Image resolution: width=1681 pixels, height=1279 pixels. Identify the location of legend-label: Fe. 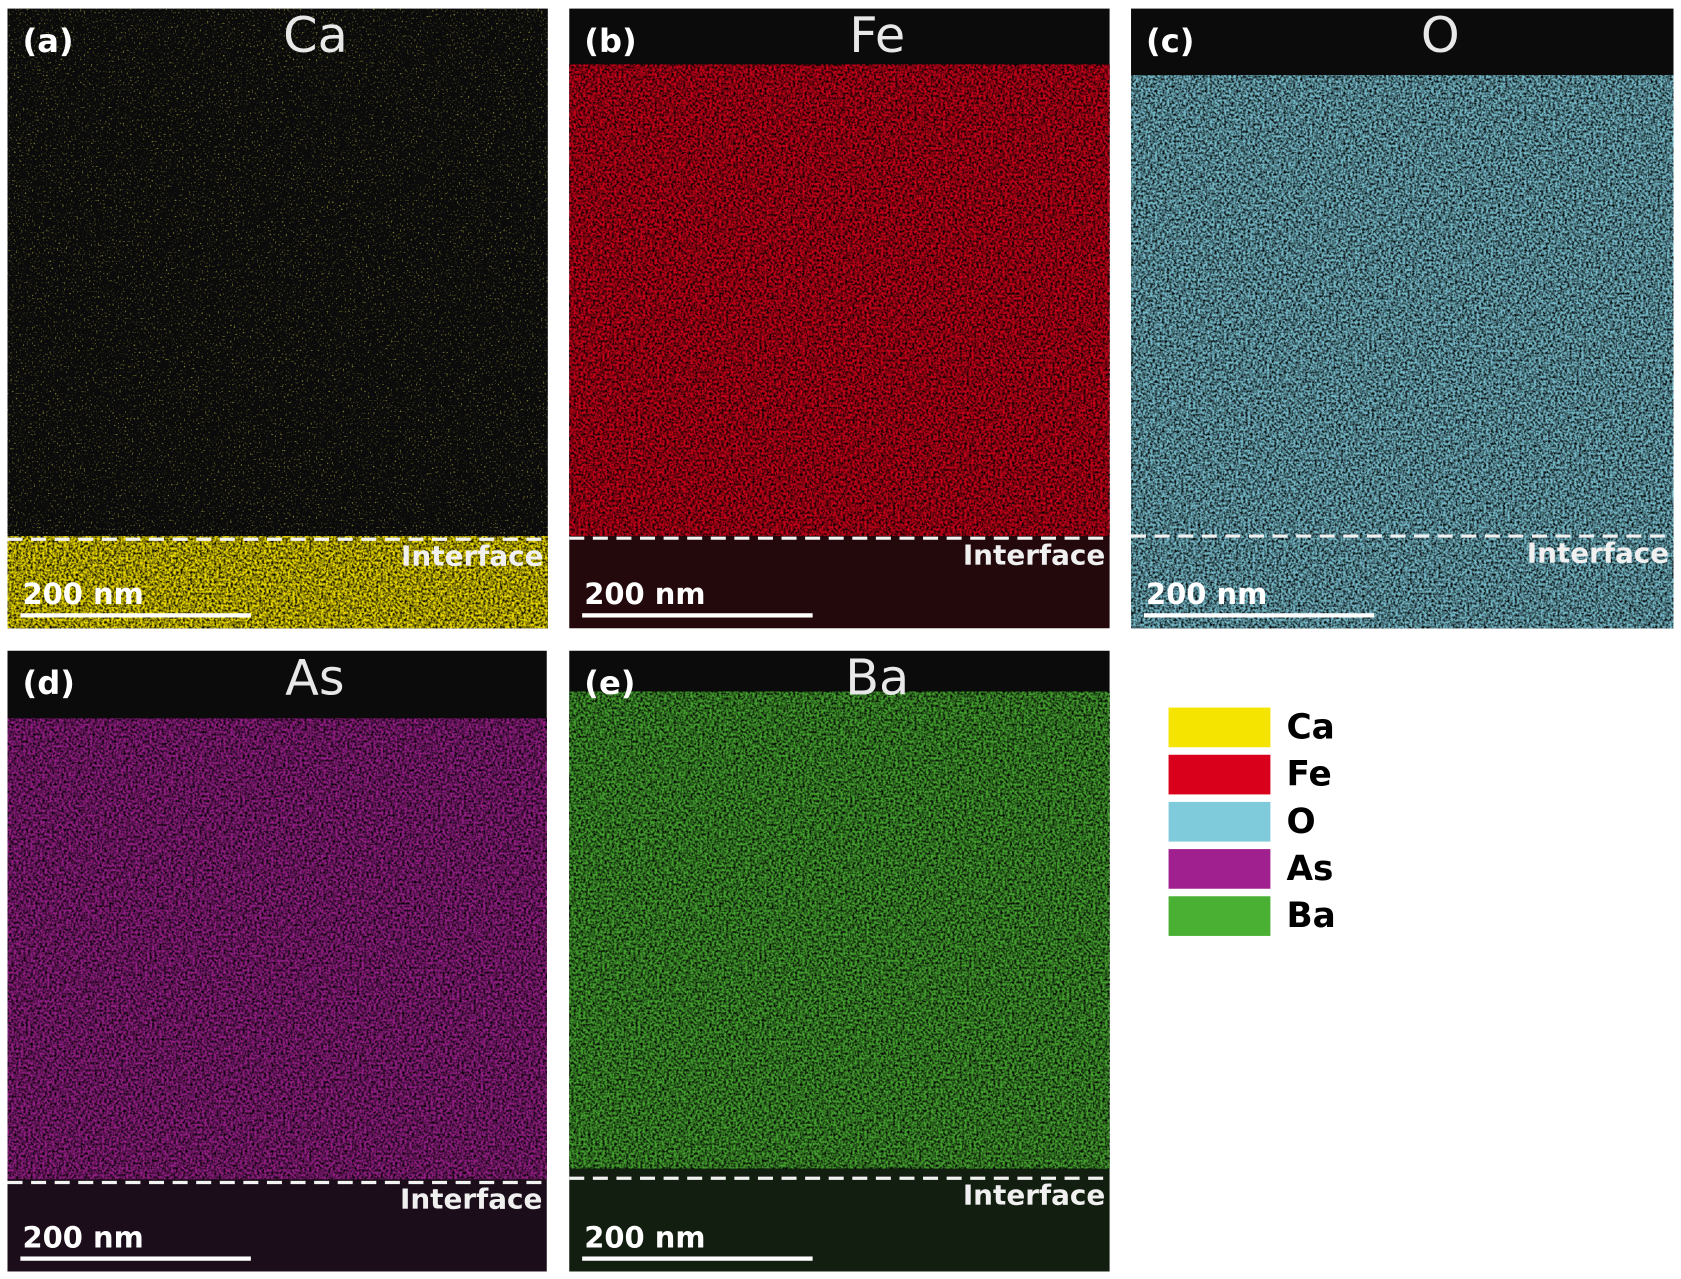
(1308, 775).